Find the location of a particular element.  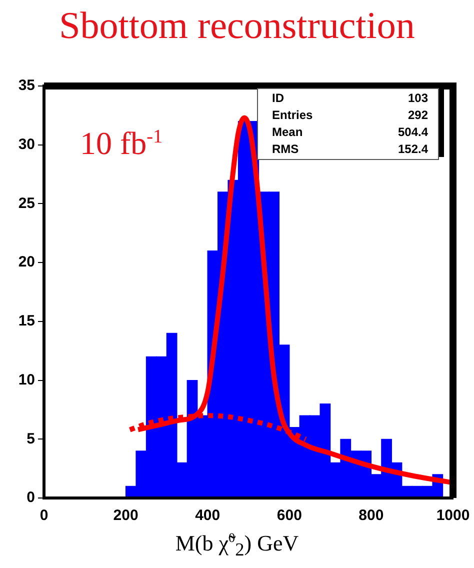

x-tick-label: 800 is located at coordinates (371, 515).